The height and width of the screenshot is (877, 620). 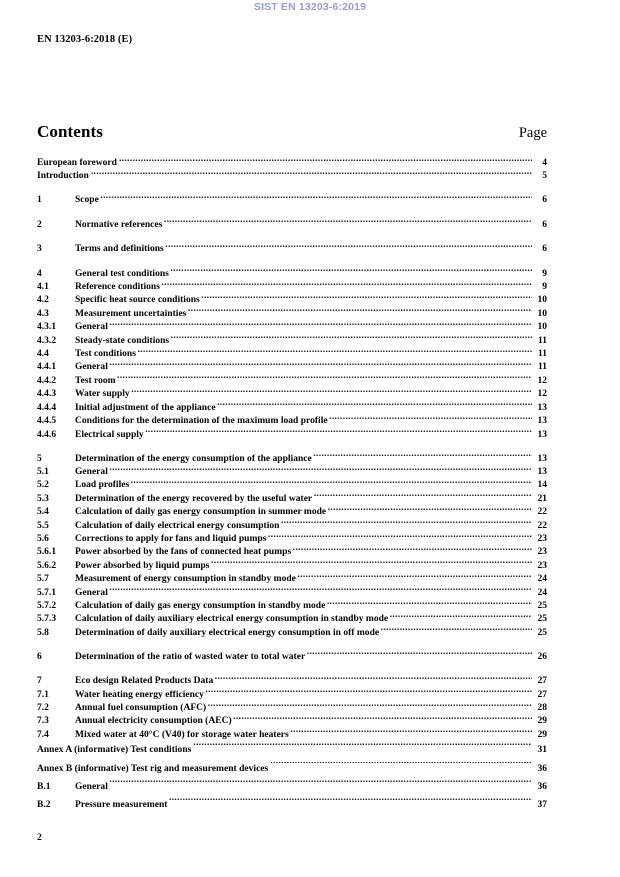 What do you see at coordinates (542, 681) in the screenshot?
I see `toc-entry-page-number: 27` at bounding box center [542, 681].